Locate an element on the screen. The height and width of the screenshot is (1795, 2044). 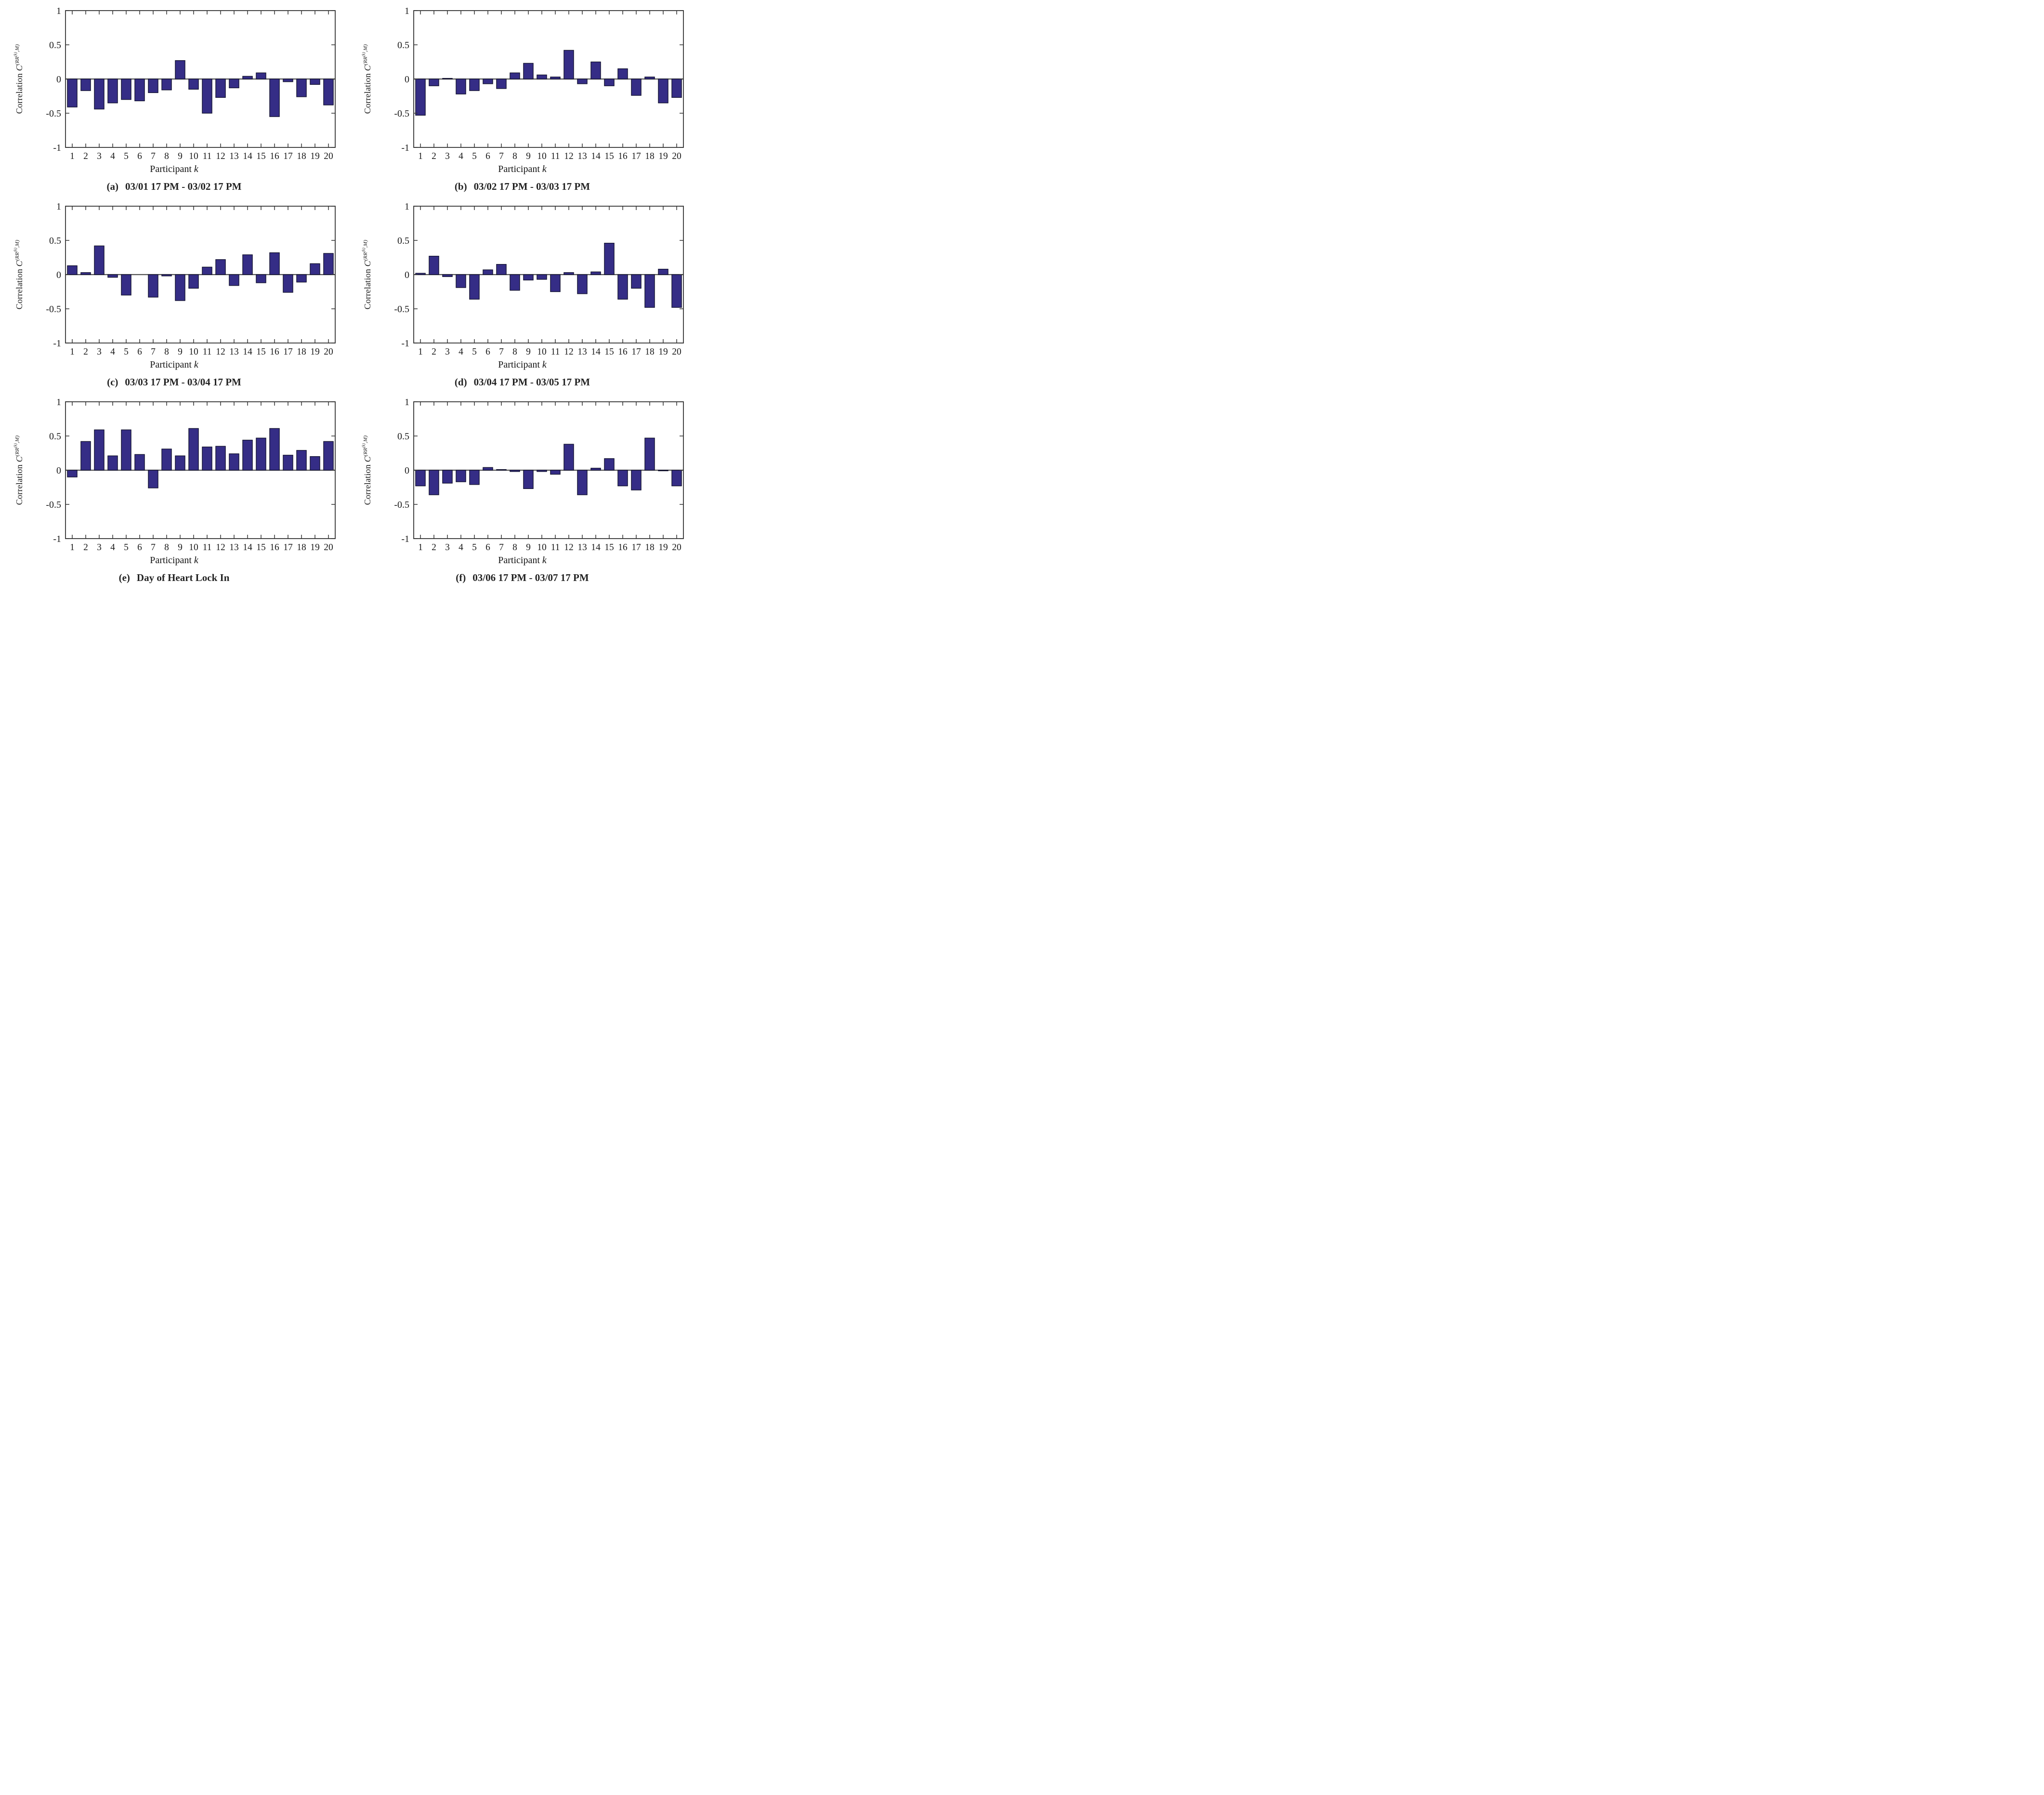
x-tick-label: 5 is located at coordinates (127, 352).